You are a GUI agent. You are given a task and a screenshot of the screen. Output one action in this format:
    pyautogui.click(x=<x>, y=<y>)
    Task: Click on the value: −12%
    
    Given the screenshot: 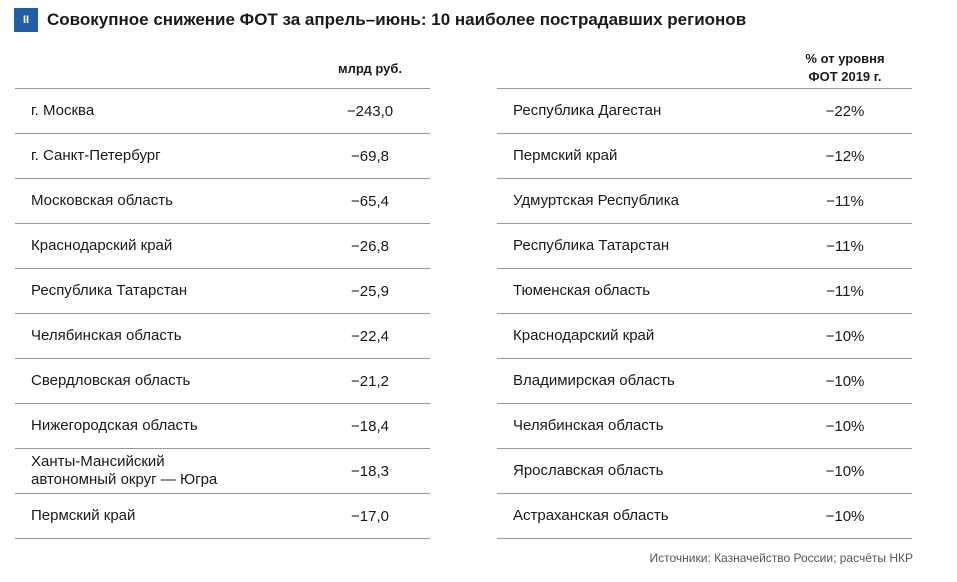 What is the action you would take?
    pyautogui.click(x=845, y=156)
    